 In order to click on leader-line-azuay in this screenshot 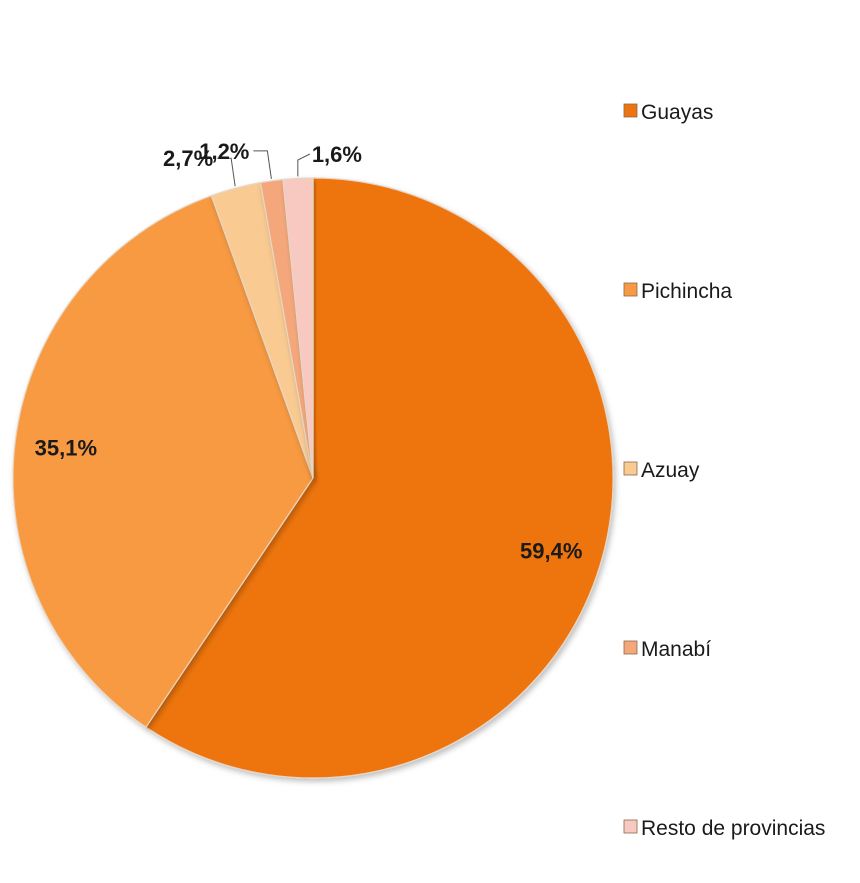, I will do `click(226, 172)`.